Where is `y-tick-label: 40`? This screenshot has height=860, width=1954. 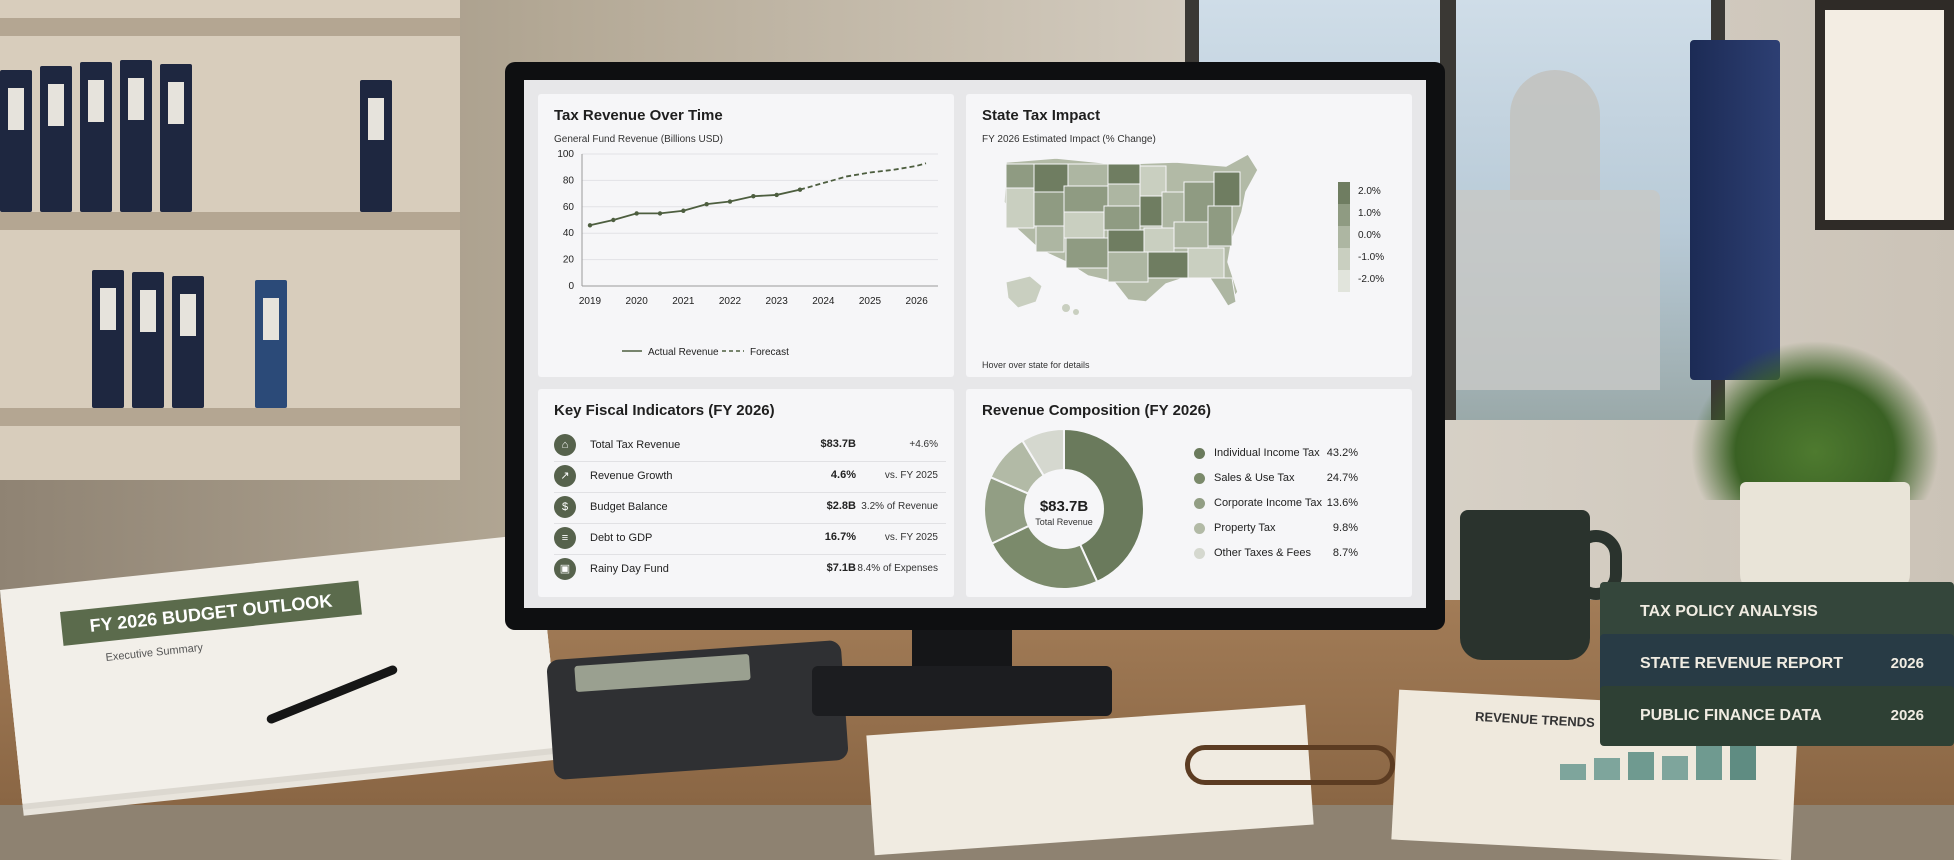 y-tick-label: 40 is located at coordinates (569, 233).